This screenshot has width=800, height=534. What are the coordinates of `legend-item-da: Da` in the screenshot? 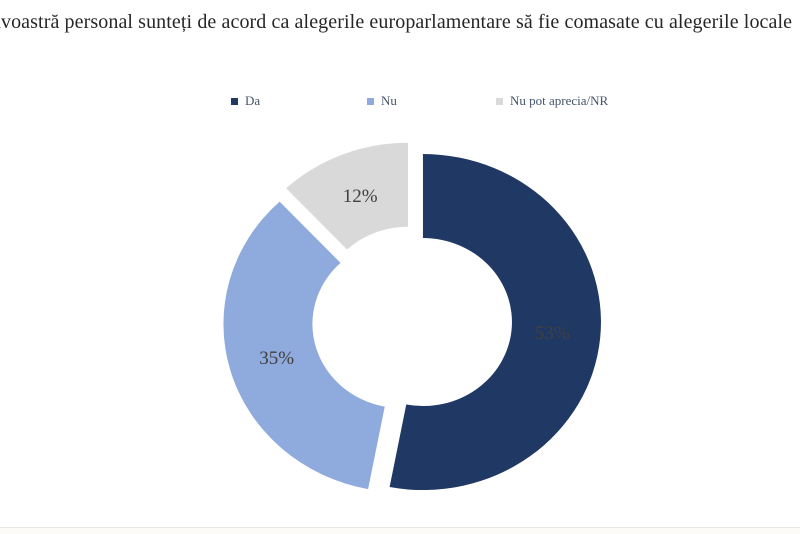 It's located at (245, 101).